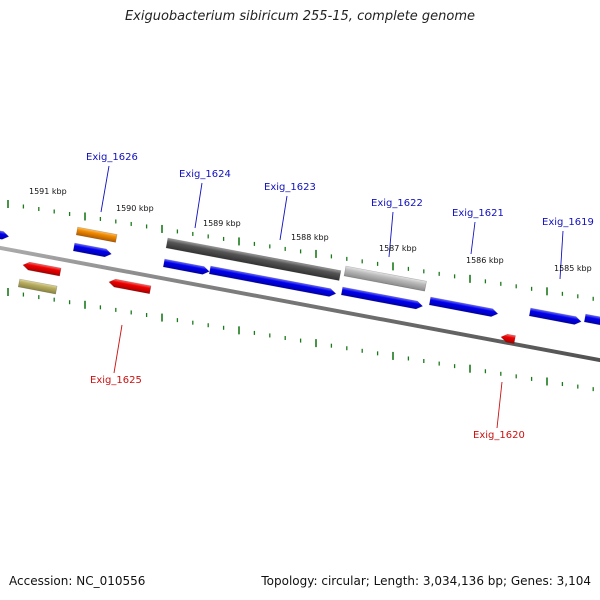 Image resolution: width=600 pixels, height=600 pixels. What do you see at coordinates (478, 213) in the screenshot?
I see `gene-label: Exig_1621` at bounding box center [478, 213].